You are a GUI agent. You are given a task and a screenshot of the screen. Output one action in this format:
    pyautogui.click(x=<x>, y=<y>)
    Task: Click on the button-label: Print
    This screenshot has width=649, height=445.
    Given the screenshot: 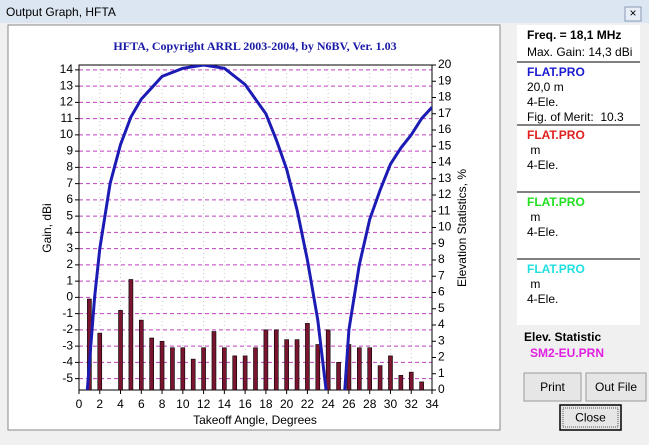 What is the action you would take?
    pyautogui.click(x=552, y=387)
    